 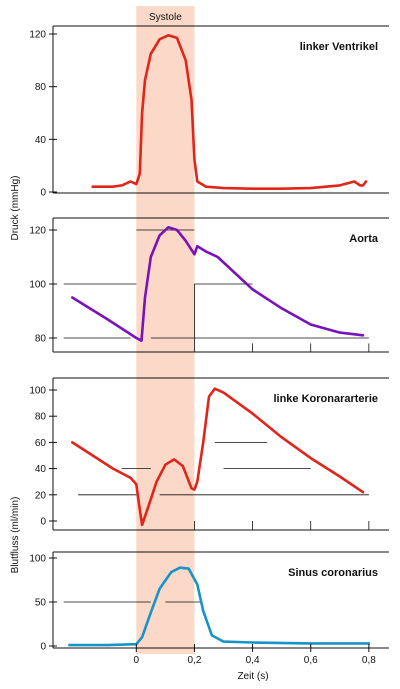 I want to click on x-tick-label: 0,2, so click(x=194, y=660).